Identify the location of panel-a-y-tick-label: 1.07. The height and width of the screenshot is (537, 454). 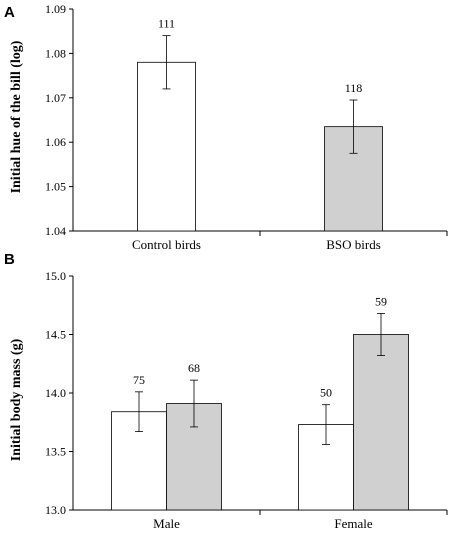
(55, 98).